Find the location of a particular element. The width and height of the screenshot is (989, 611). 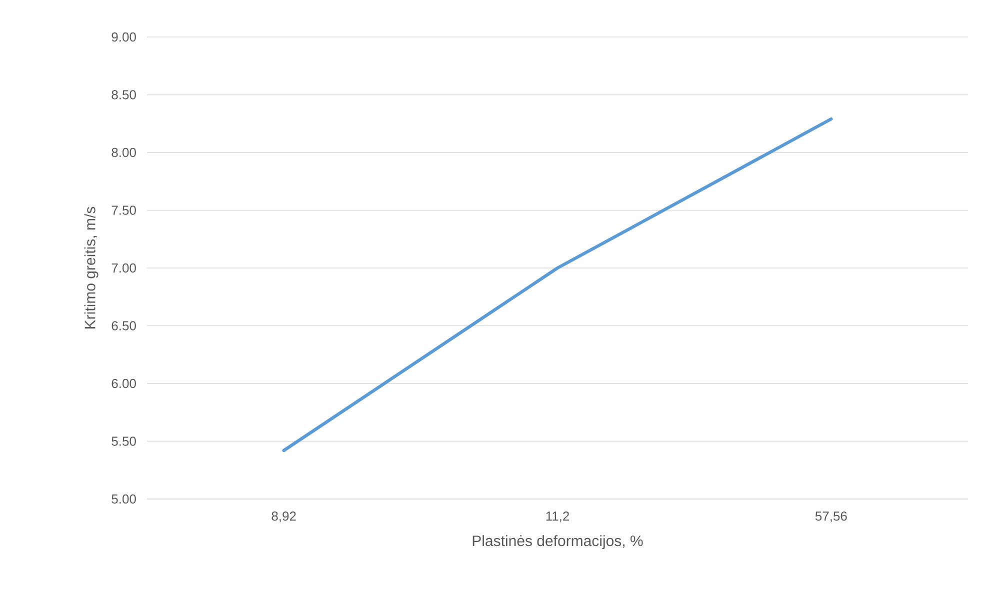

x-tick-label: 11,2 is located at coordinates (558, 517).